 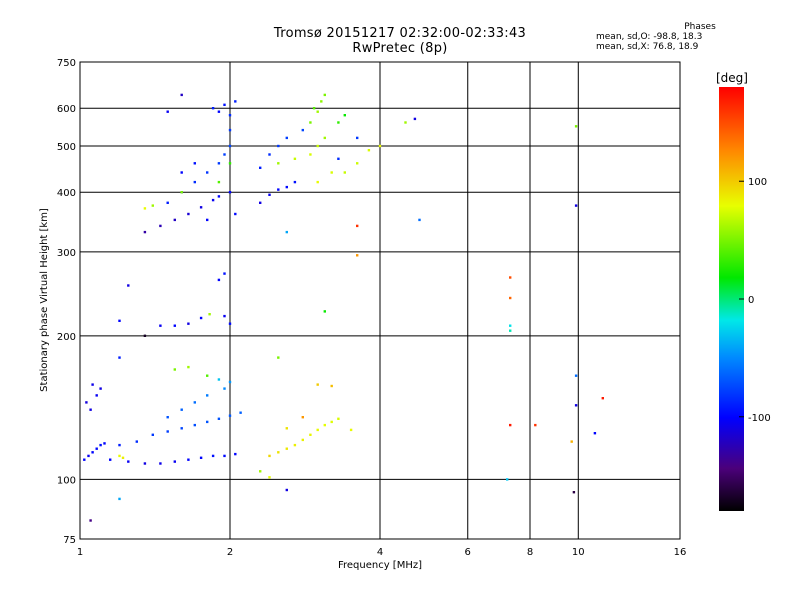 What do you see at coordinates (530, 552) in the screenshot?
I see `x-tick-label: 8` at bounding box center [530, 552].